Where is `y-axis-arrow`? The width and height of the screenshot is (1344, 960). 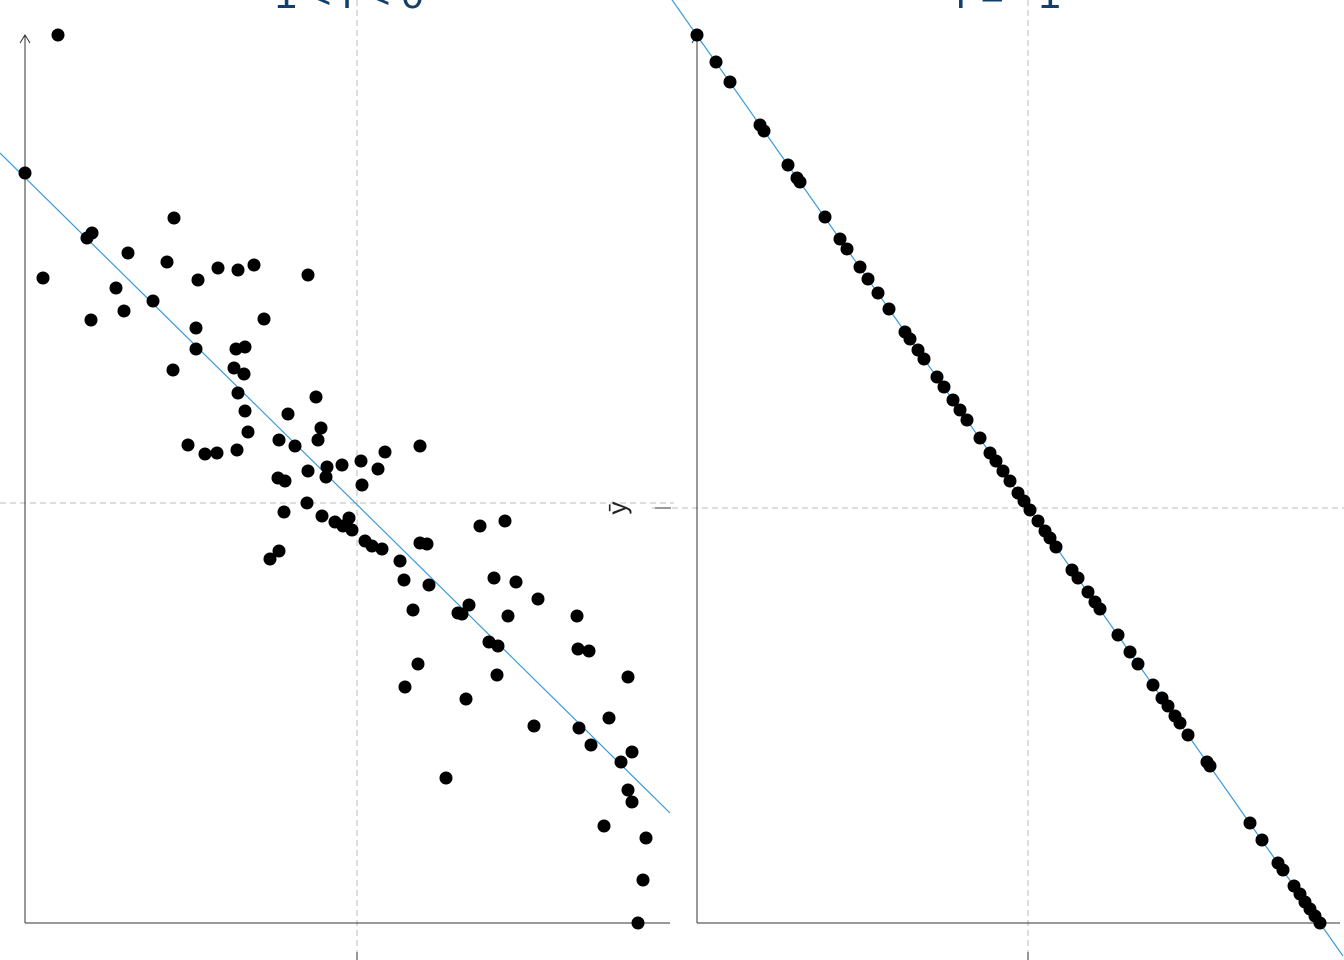 y-axis-arrow is located at coordinates (25, 39).